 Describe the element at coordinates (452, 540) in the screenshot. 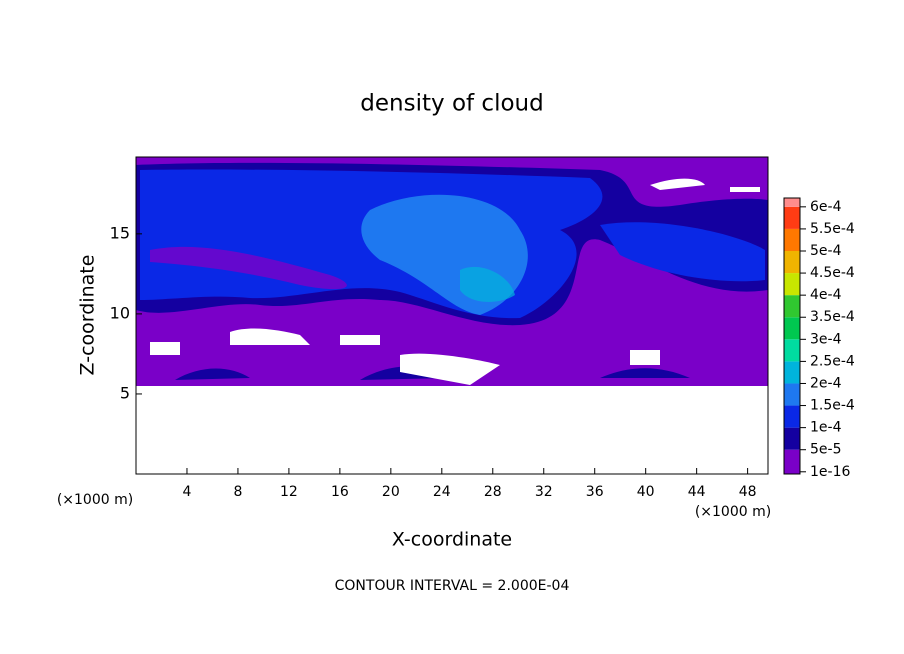

I see `x-axis-label: X-coordinate` at that location.